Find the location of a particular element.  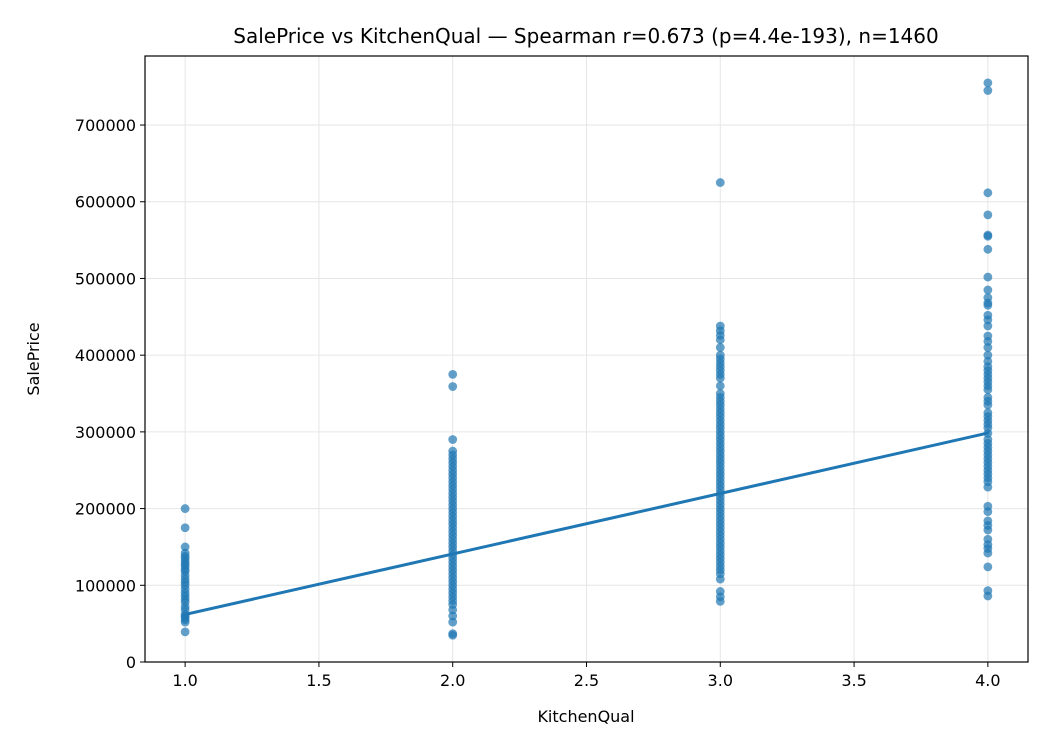

y-tick-label: 0 is located at coordinates (131, 662).